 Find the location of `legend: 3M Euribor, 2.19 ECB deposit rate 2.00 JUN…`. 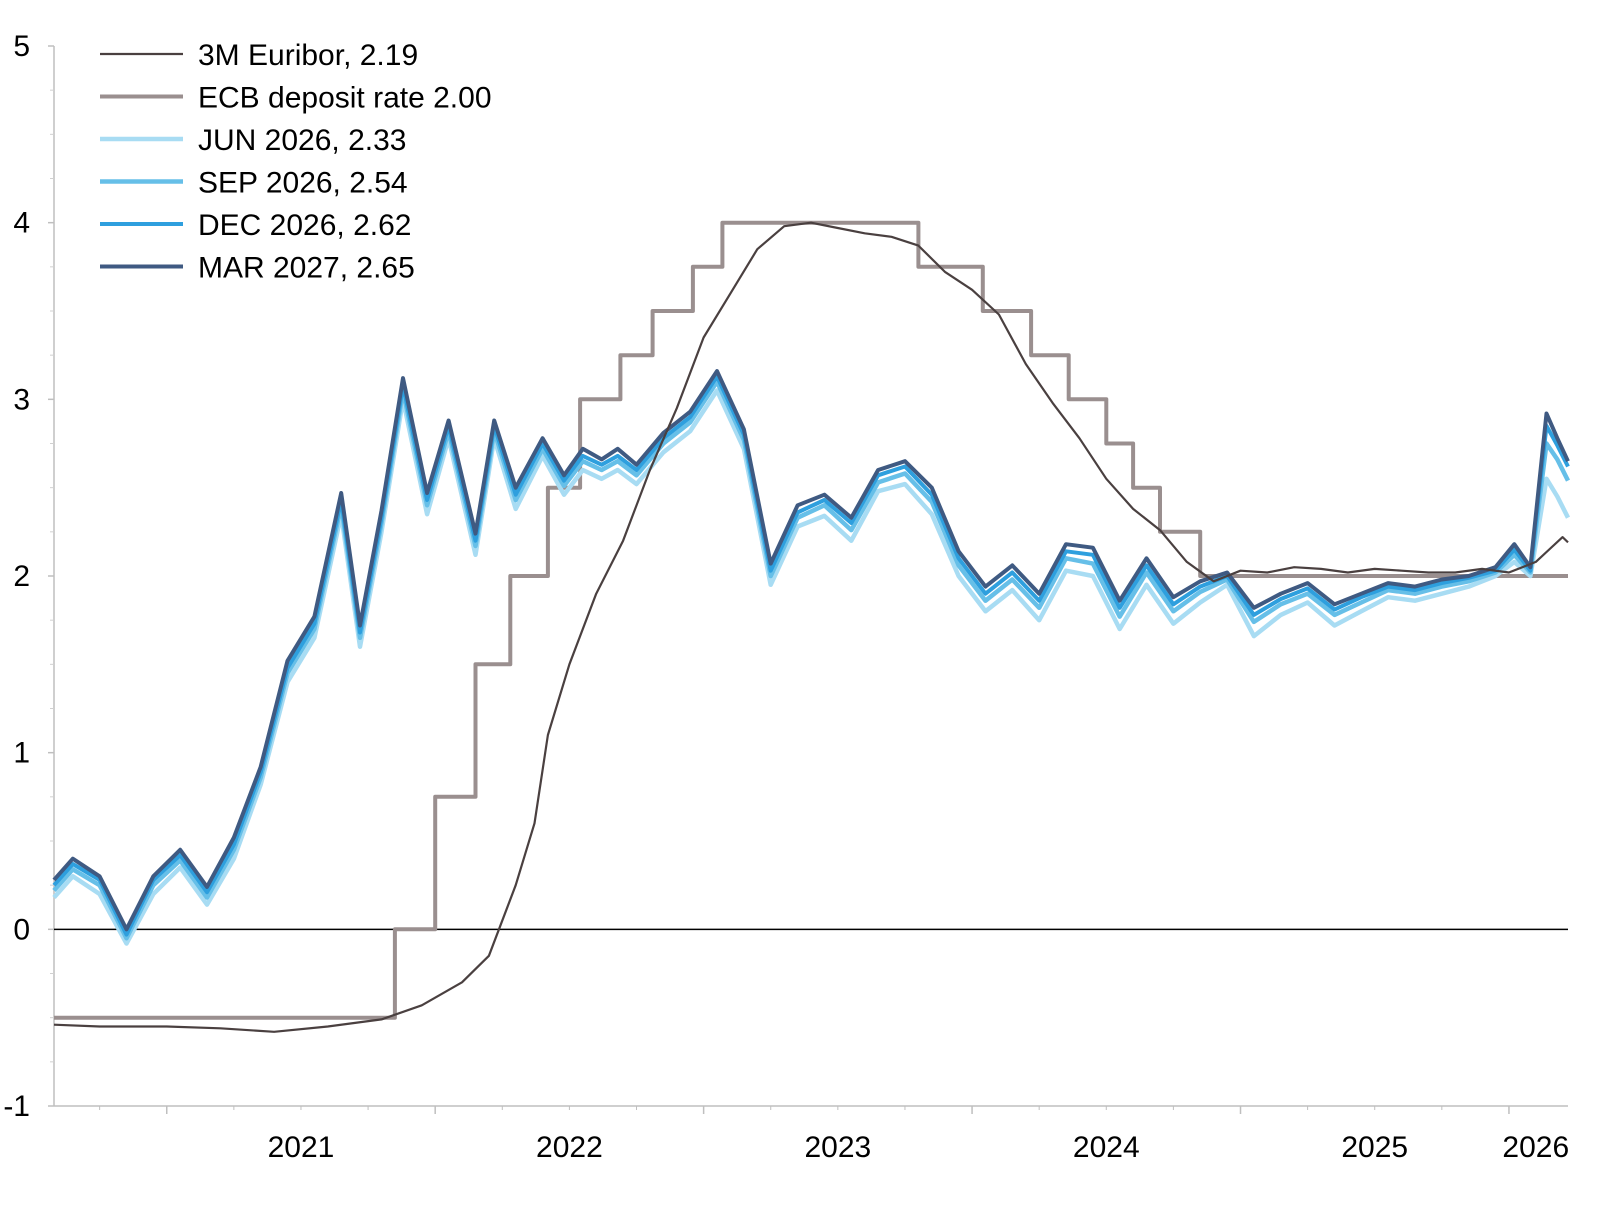

legend: 3M Euribor, 2.19 ECB deposit rate 2.00 JUN… is located at coordinates (296, 162).